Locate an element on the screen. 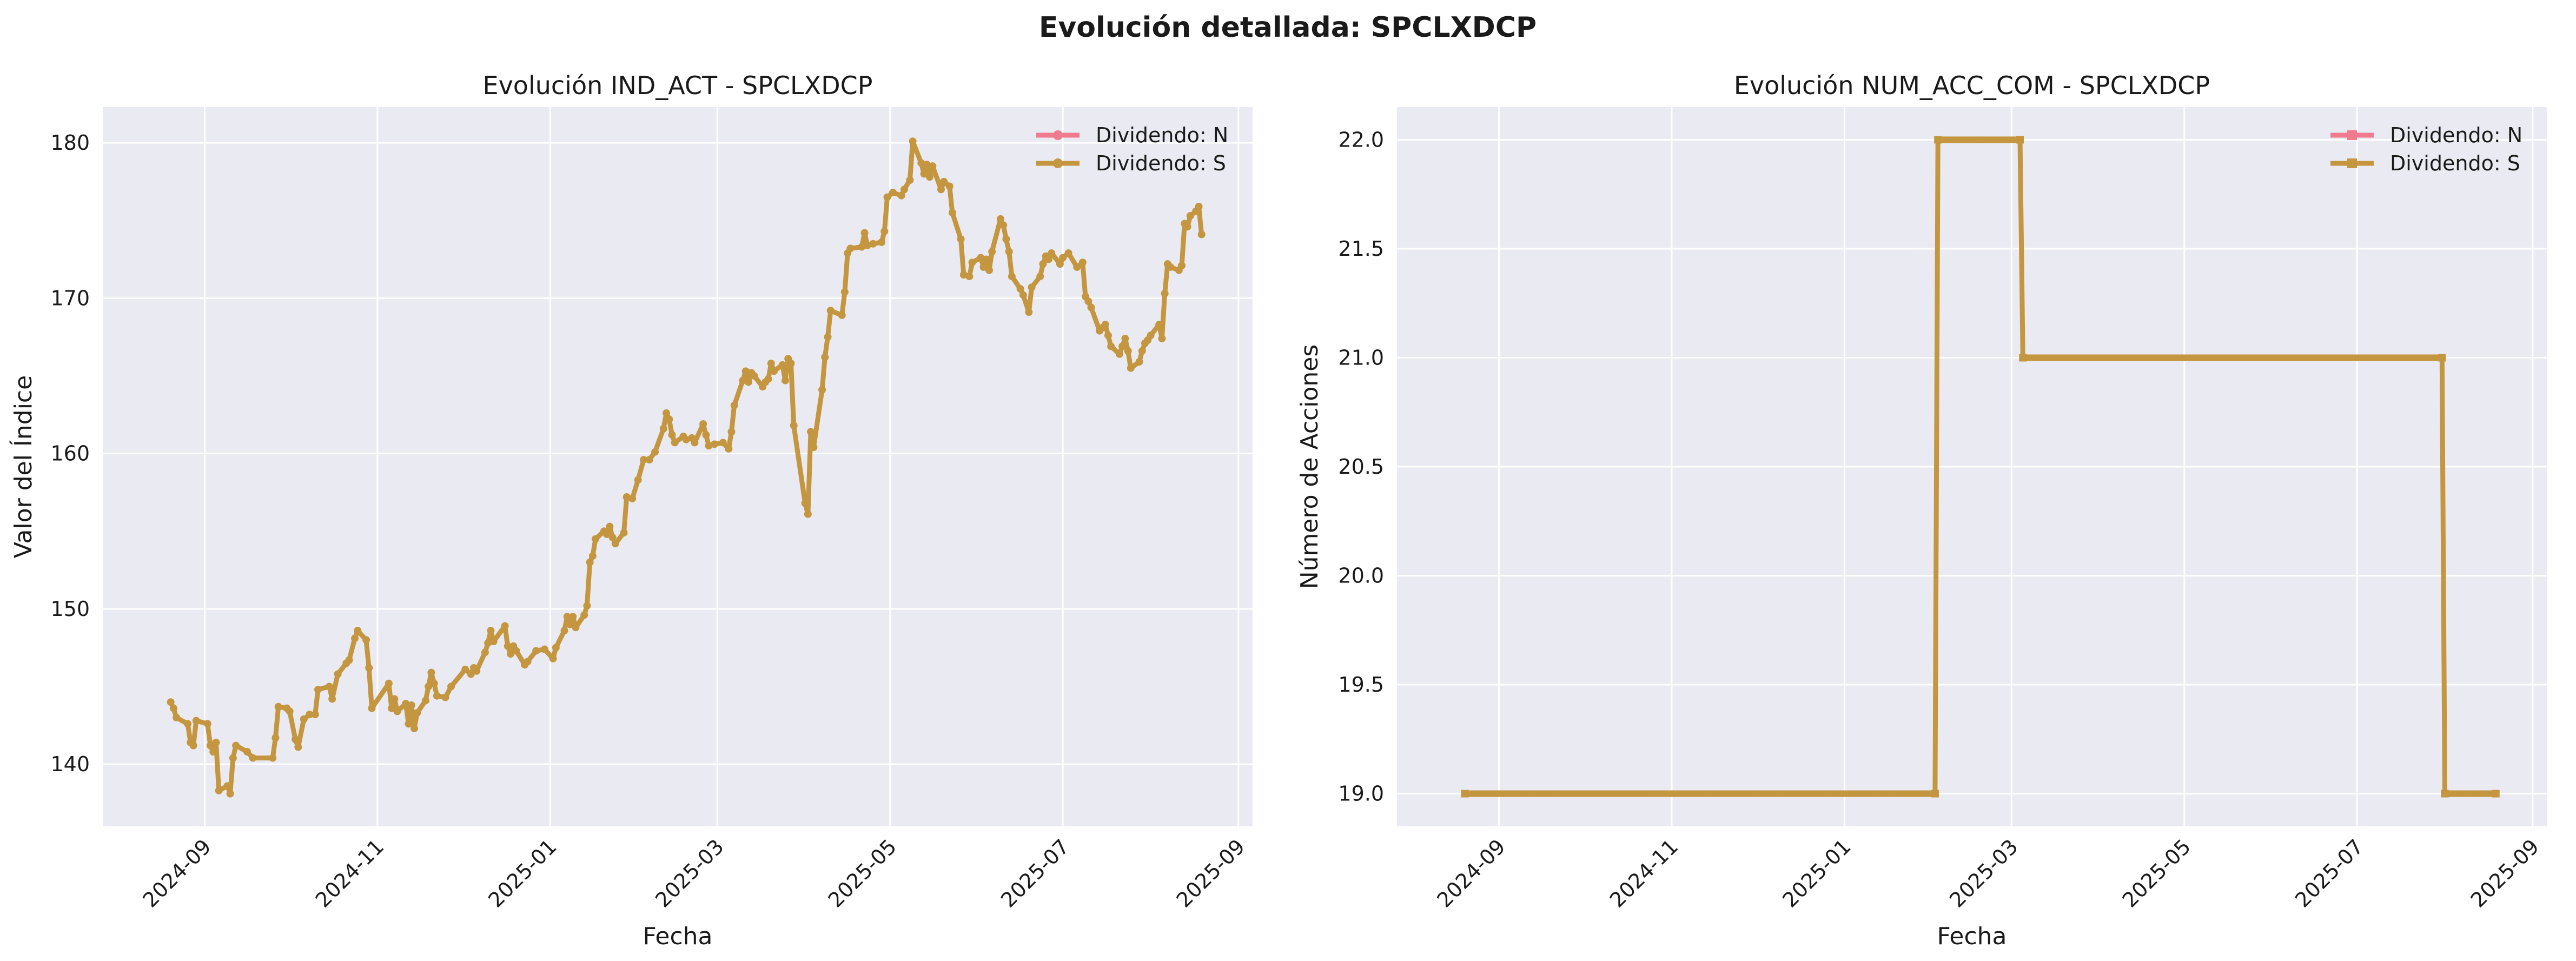 Image resolution: width=2576 pixels, height=961 pixels. legend-label: Dividendo: S is located at coordinates (2455, 163).